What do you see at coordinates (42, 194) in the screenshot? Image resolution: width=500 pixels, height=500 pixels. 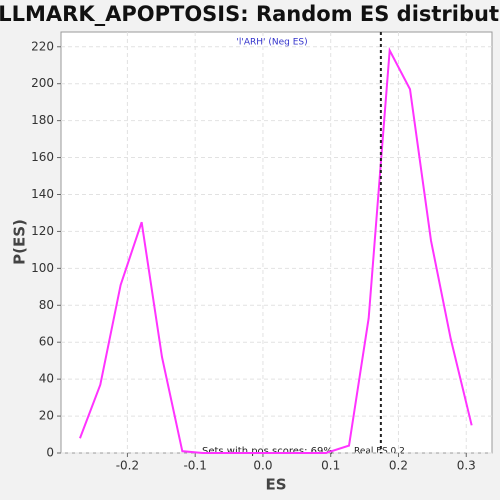 I see `y-tick-label: 140` at bounding box center [42, 194].